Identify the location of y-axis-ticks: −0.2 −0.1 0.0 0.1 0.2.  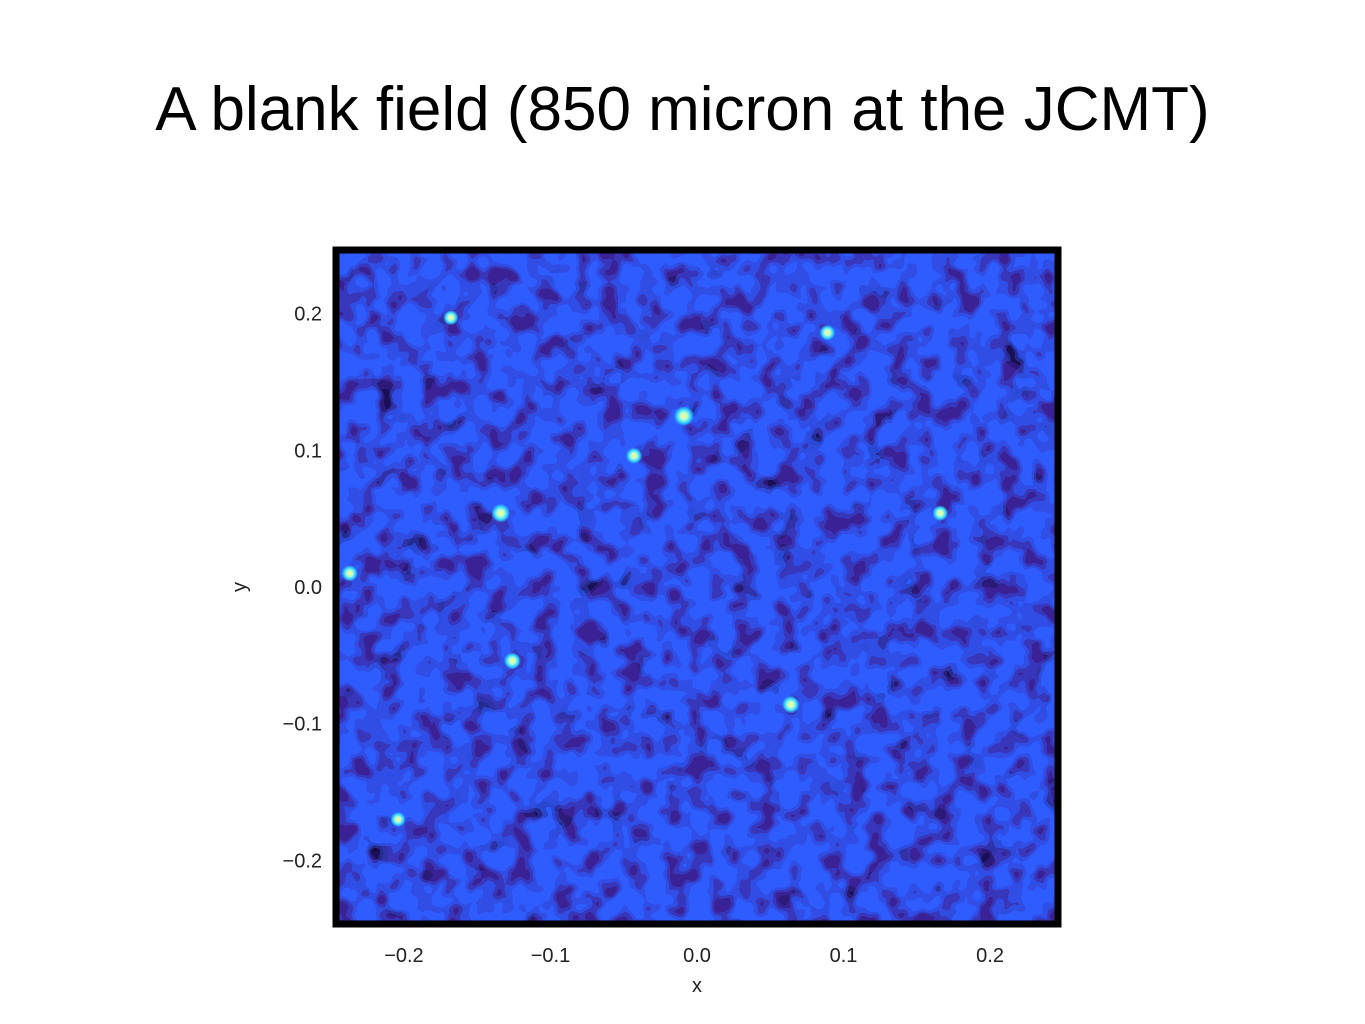
(302, 588).